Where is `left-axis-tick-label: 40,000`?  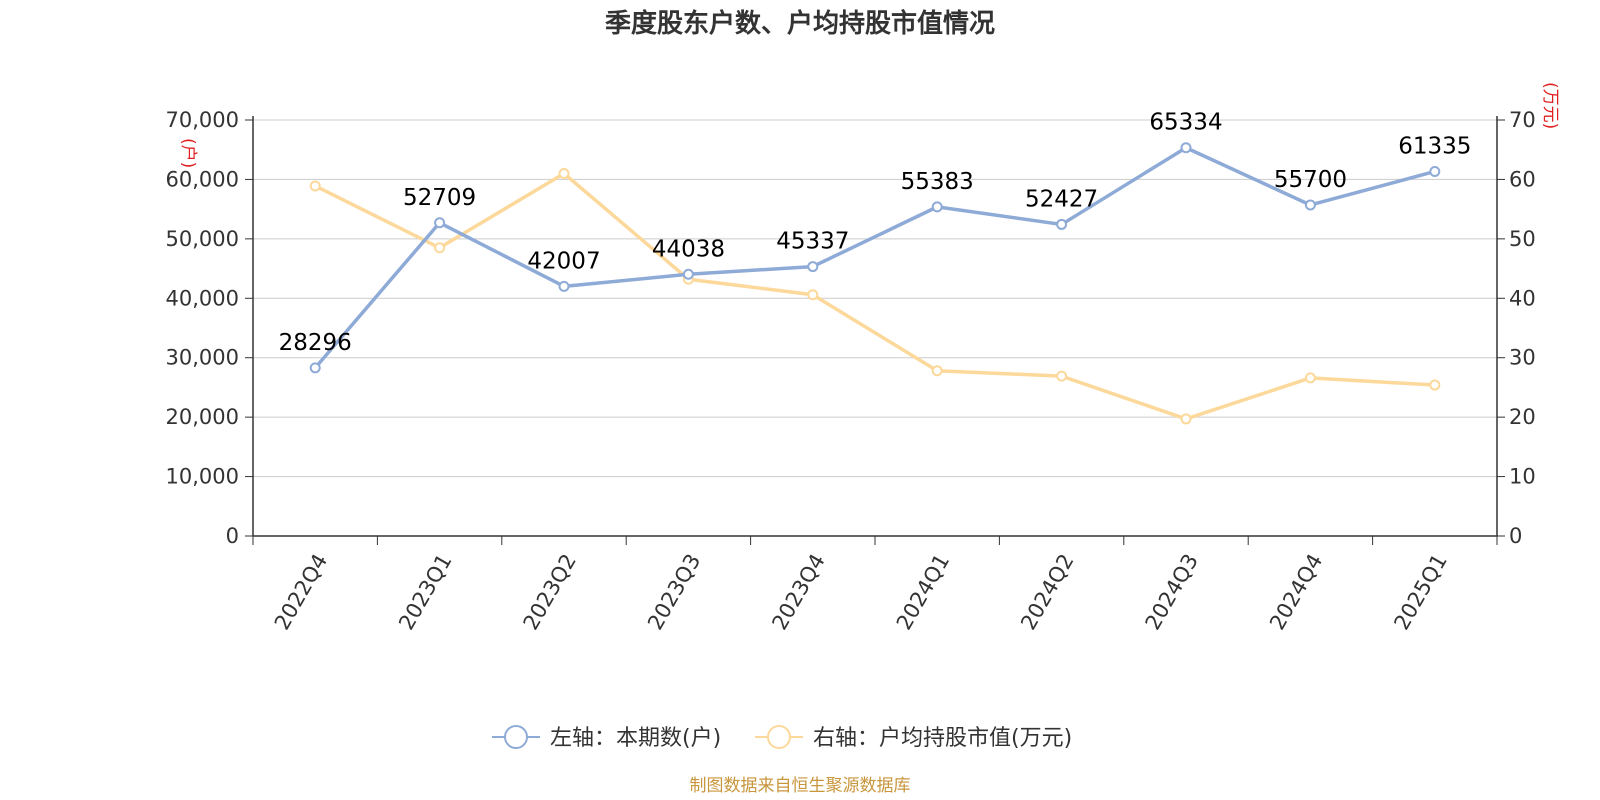
left-axis-tick-label: 40,000 is located at coordinates (202, 298).